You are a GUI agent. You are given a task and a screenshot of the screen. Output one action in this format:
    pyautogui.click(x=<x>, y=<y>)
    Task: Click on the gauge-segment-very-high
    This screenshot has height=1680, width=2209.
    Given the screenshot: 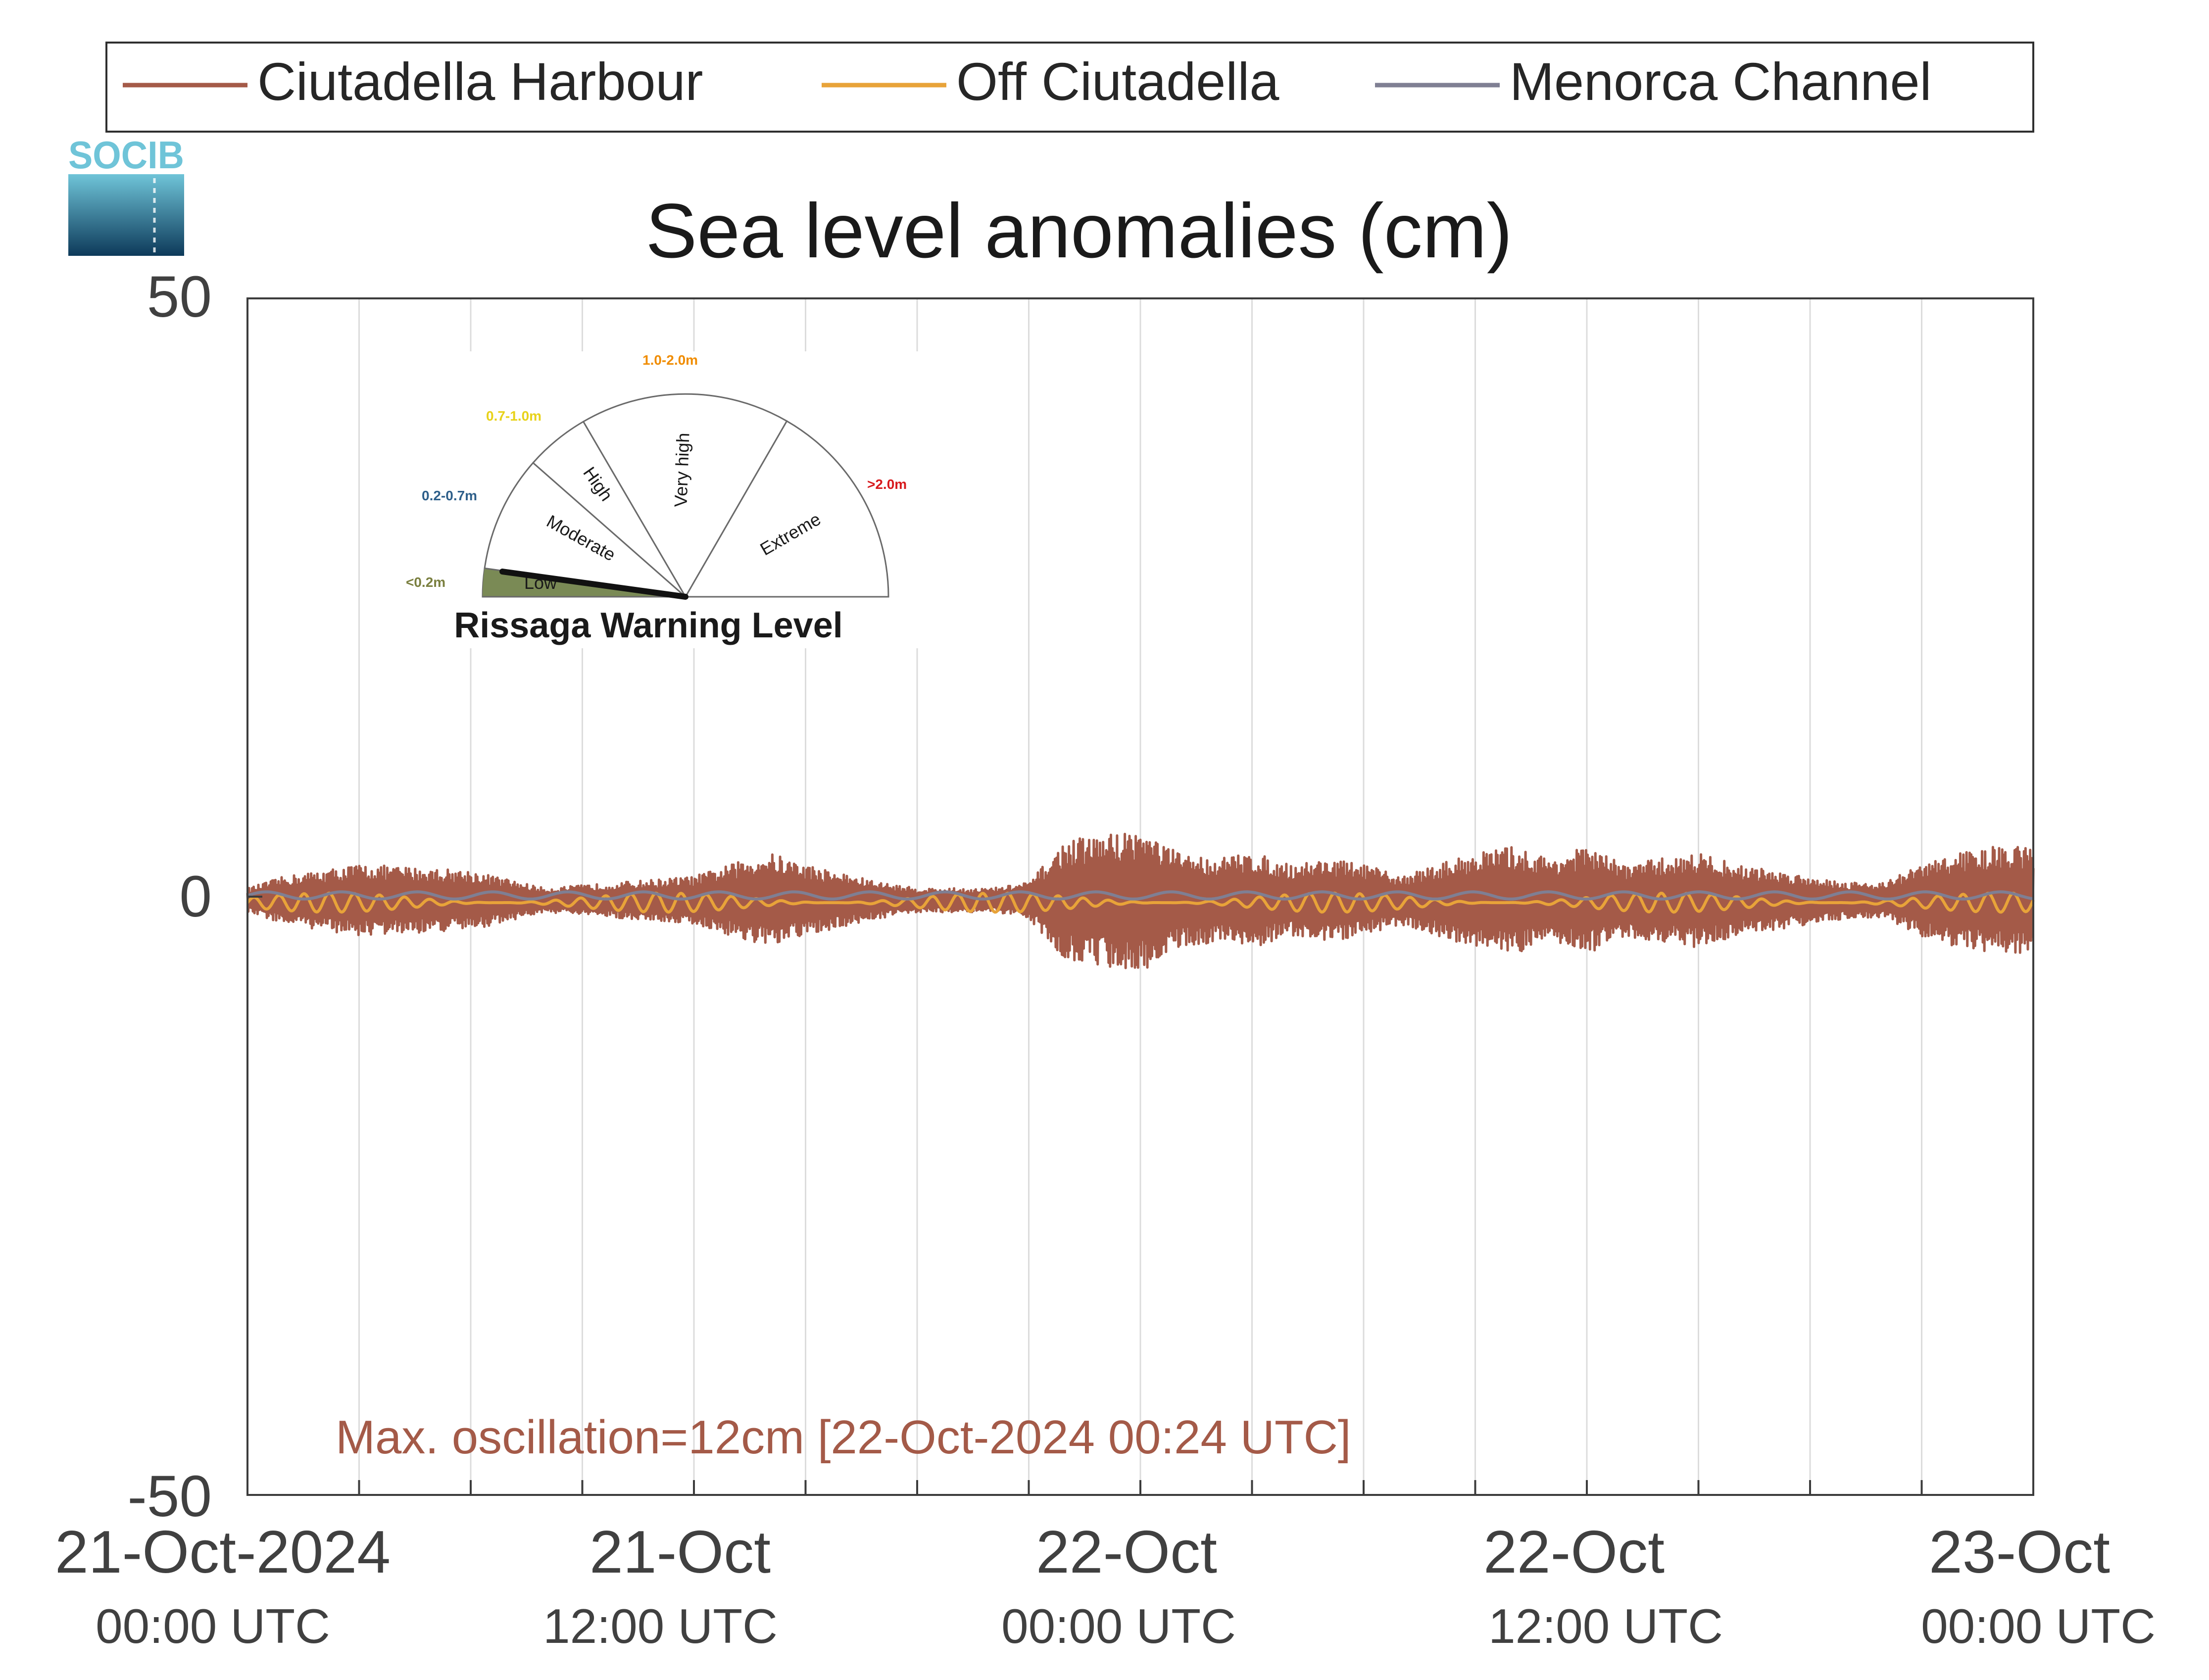 What is the action you would take?
    pyautogui.click(x=685, y=496)
    